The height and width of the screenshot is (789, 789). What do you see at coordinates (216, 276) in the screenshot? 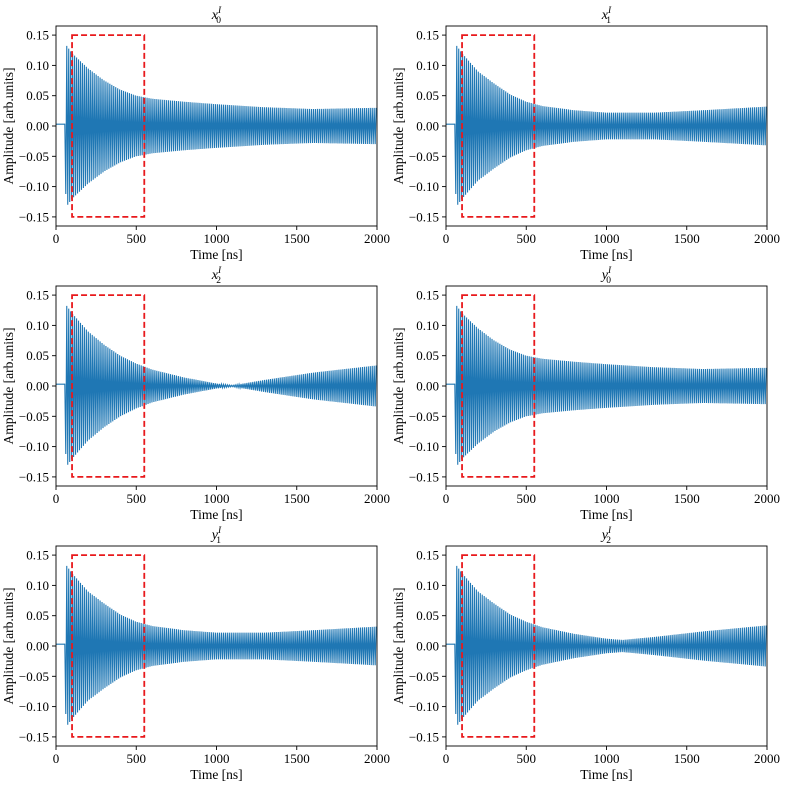
I see `subplot-title: xI 2` at bounding box center [216, 276].